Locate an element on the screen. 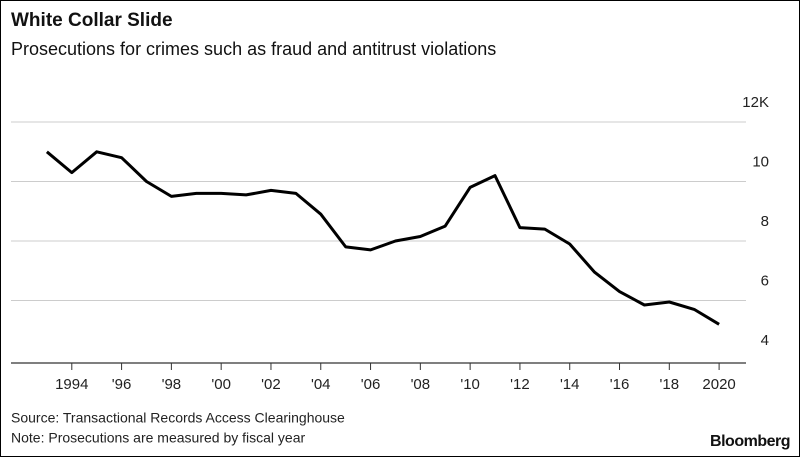  x-tick-label: '06 is located at coordinates (371, 384).